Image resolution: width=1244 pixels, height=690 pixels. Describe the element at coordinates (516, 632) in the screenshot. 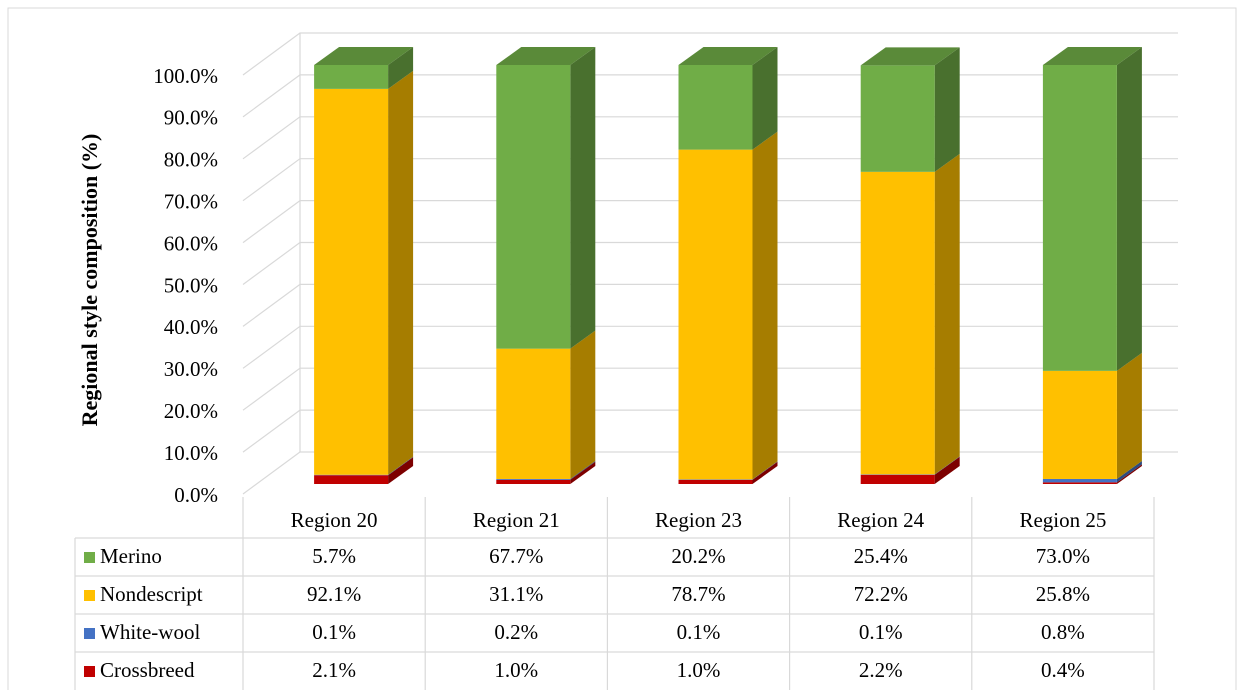

I see `data-label: 0.2%` at that location.